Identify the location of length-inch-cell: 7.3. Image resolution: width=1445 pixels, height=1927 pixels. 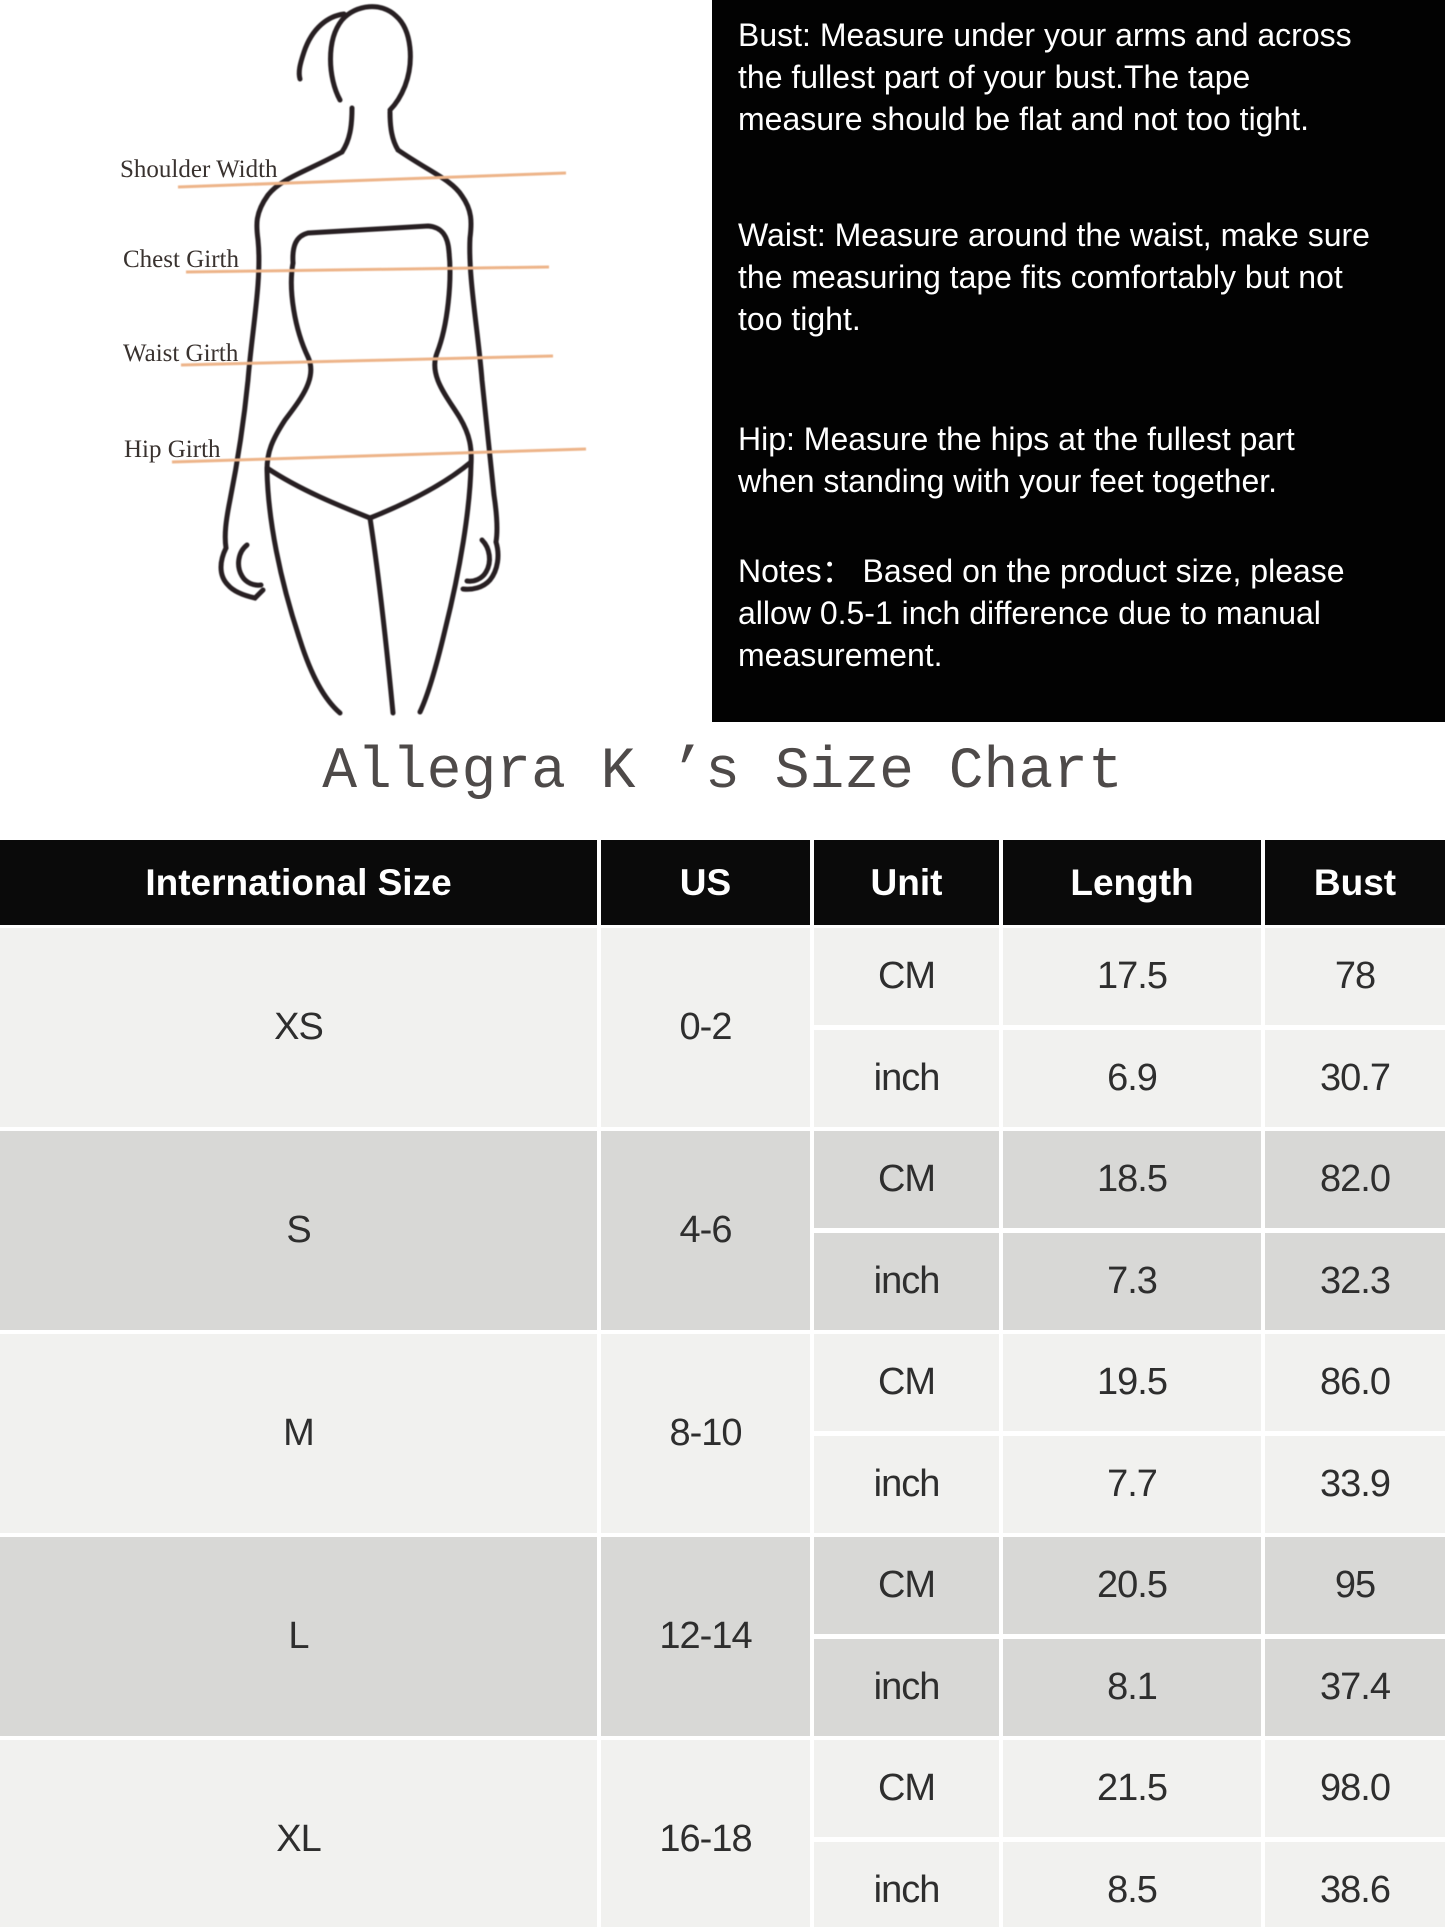
(1132, 1281).